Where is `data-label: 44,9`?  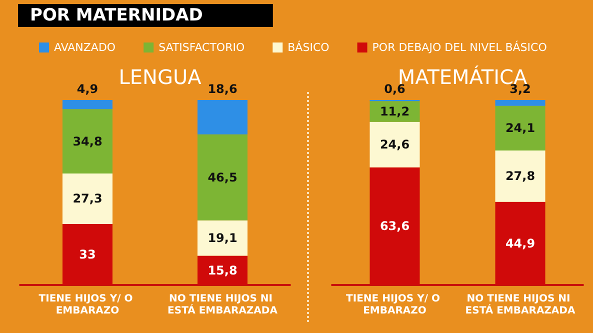 data-label: 44,9 is located at coordinates (520, 243).